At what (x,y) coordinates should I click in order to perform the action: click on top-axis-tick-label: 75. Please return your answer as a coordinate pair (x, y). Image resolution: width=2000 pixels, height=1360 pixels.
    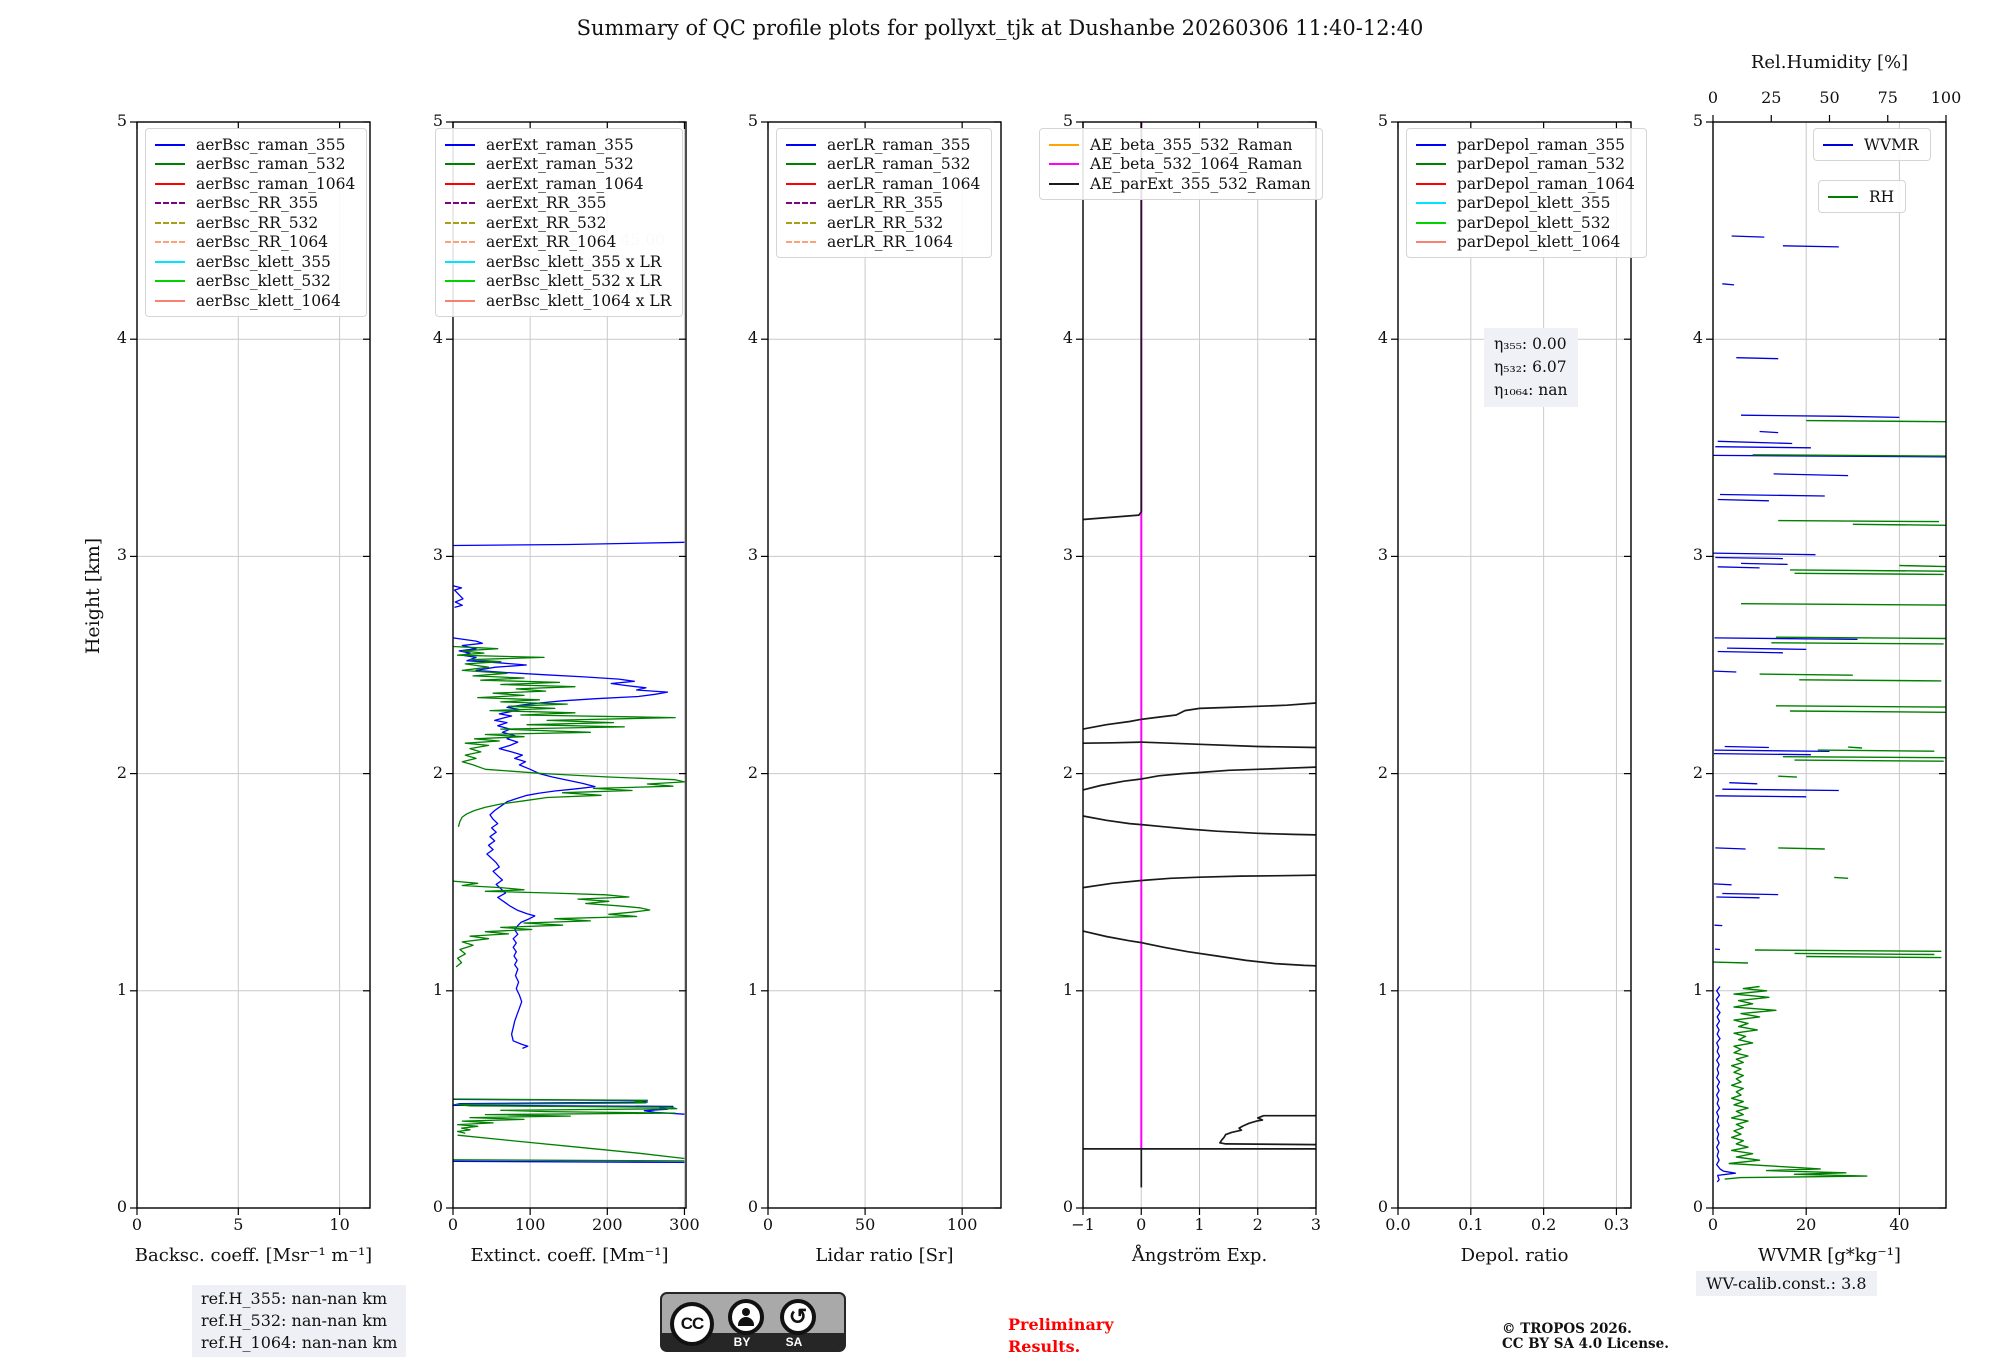
    Looking at the image, I should click on (1887, 97).